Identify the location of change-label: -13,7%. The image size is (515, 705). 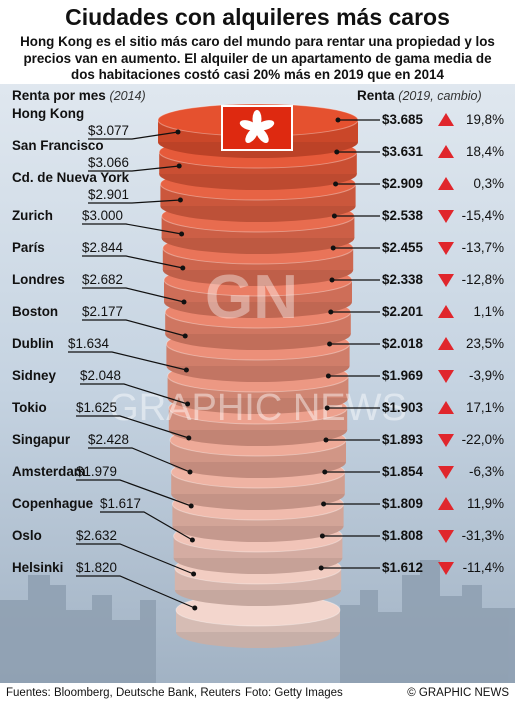
(482, 247).